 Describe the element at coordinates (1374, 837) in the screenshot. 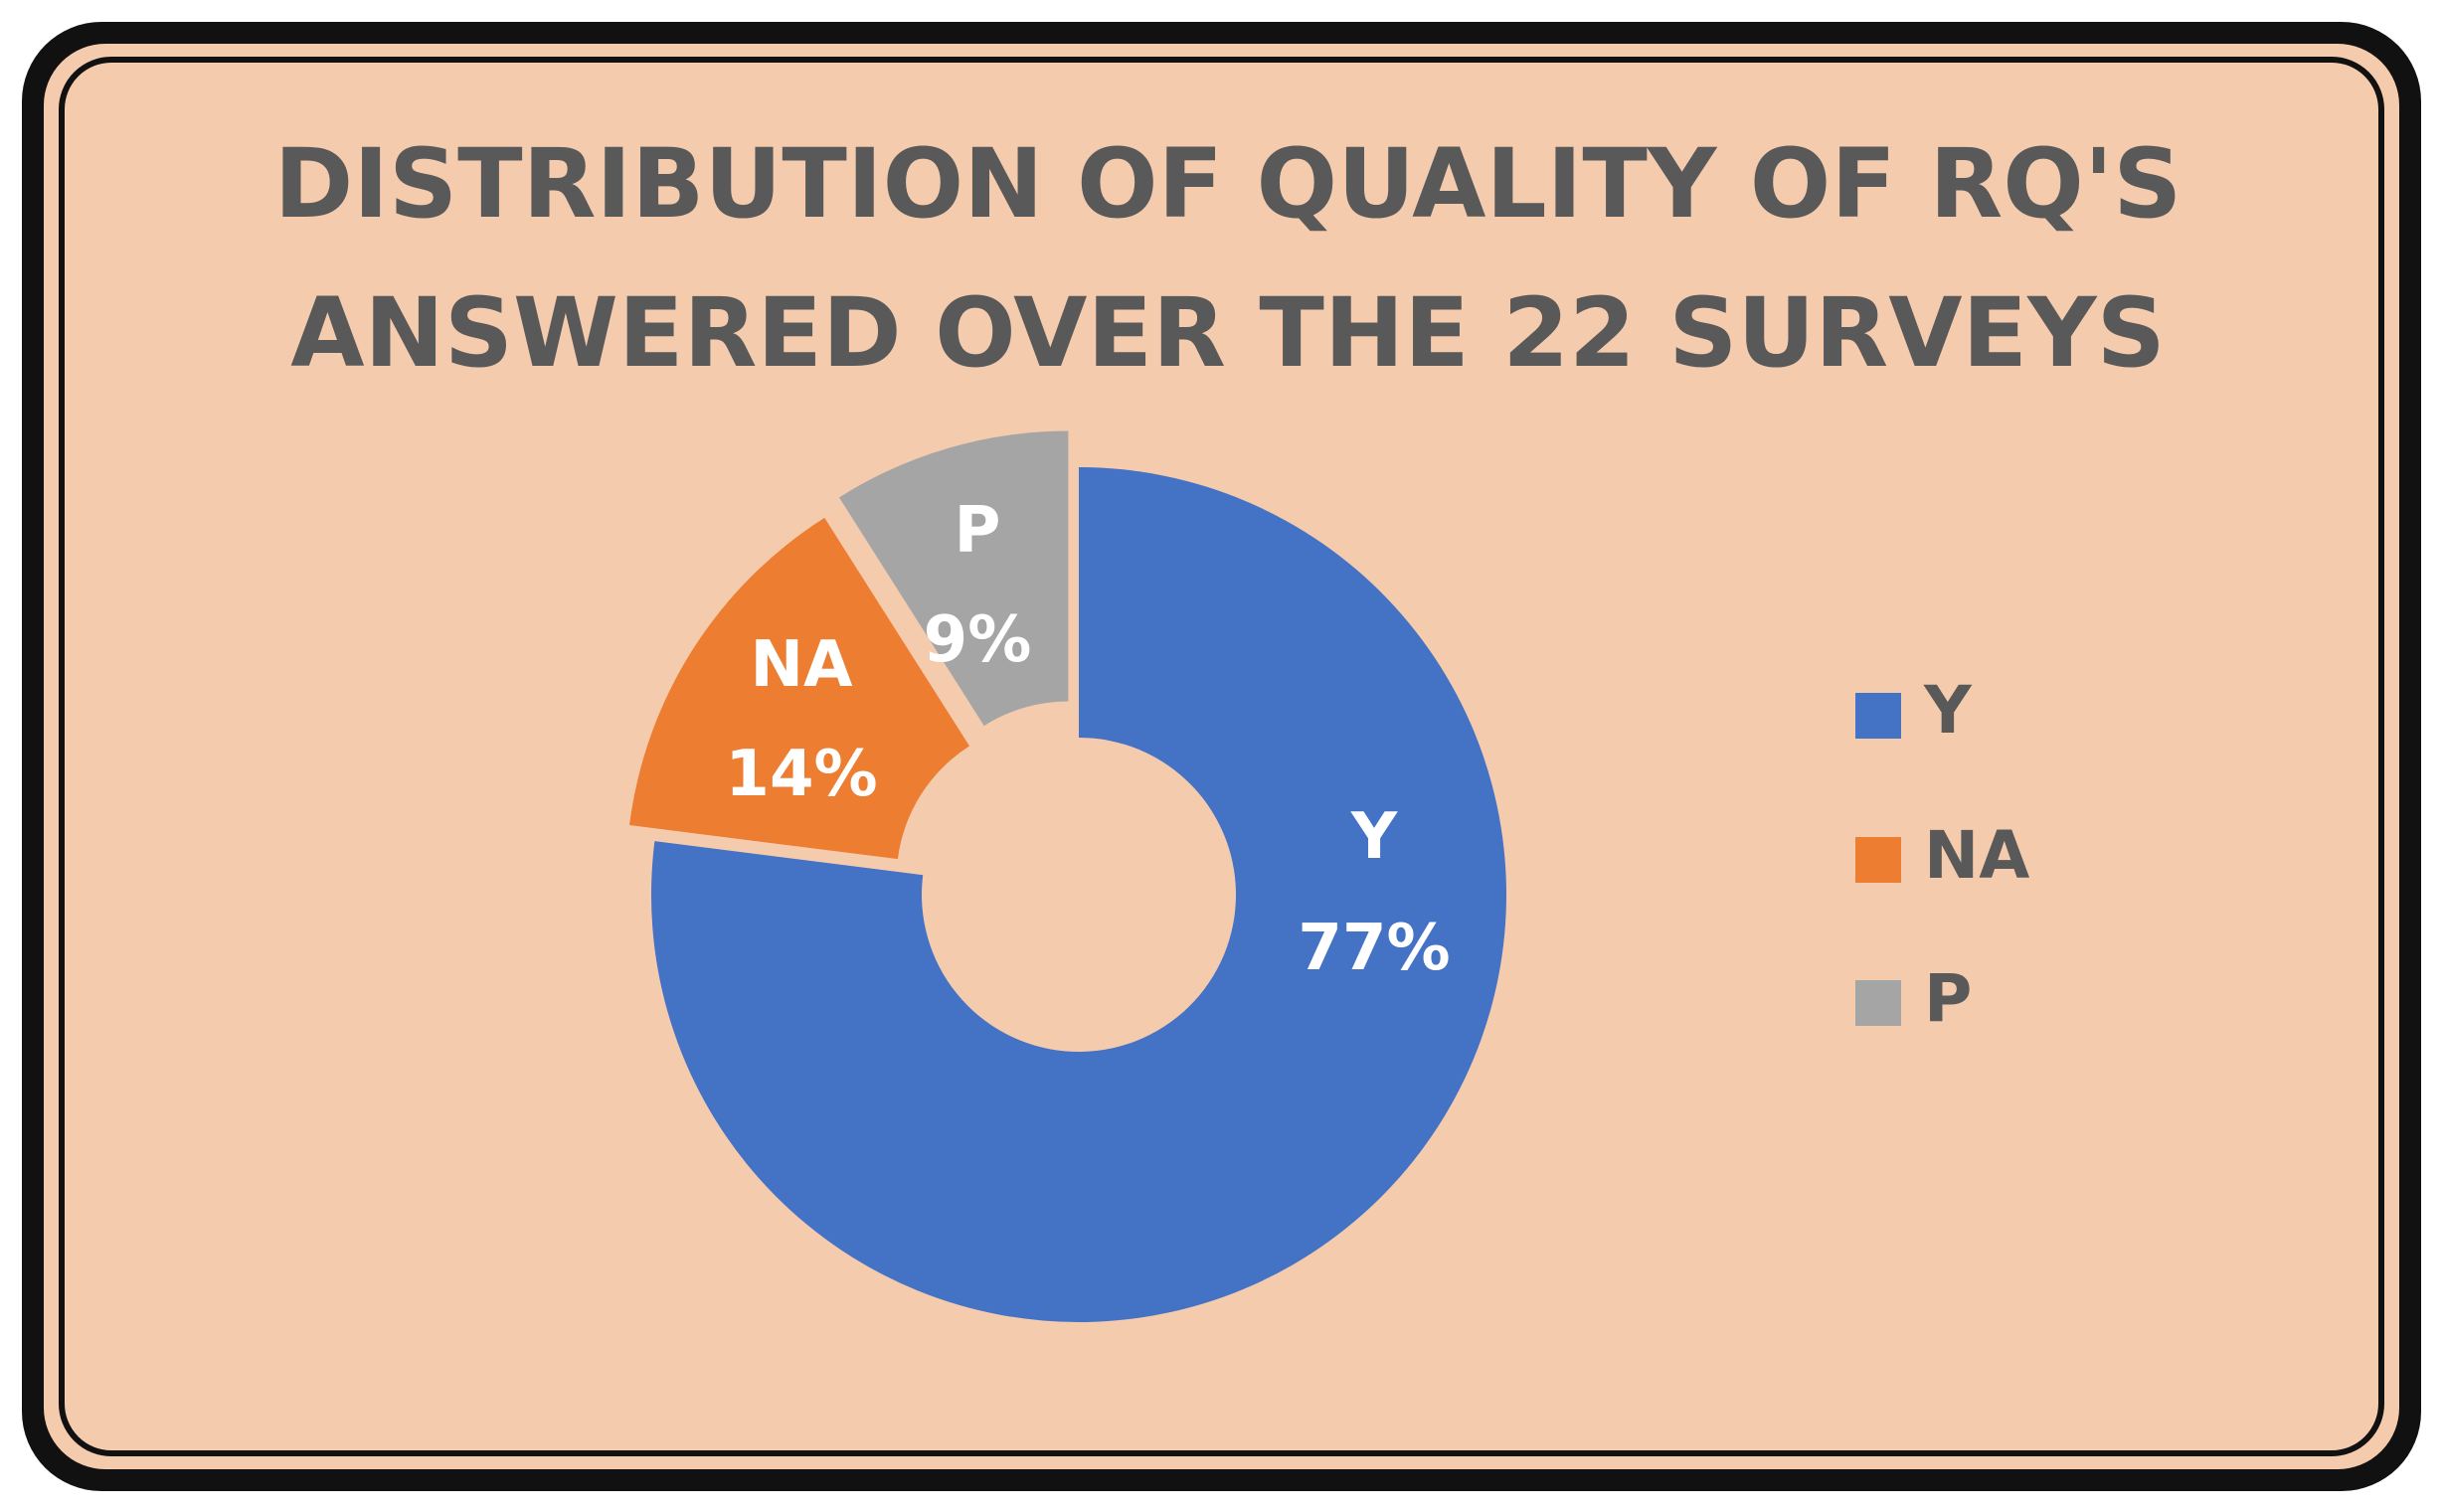

I see `data-label-y-name: Y` at that location.